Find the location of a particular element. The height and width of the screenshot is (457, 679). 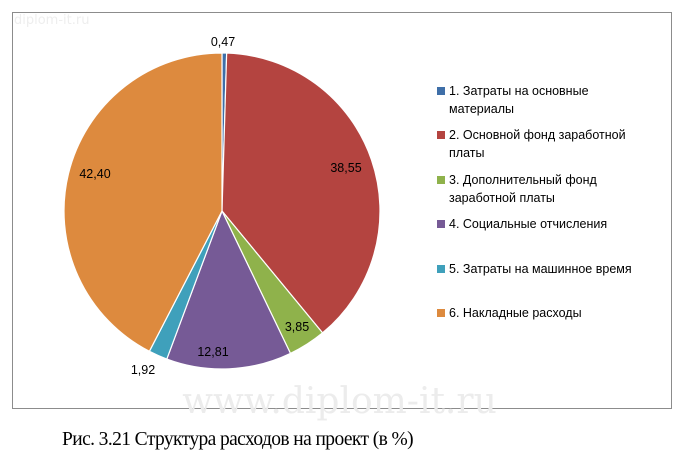

data-label-2: 38,55 is located at coordinates (345, 168).